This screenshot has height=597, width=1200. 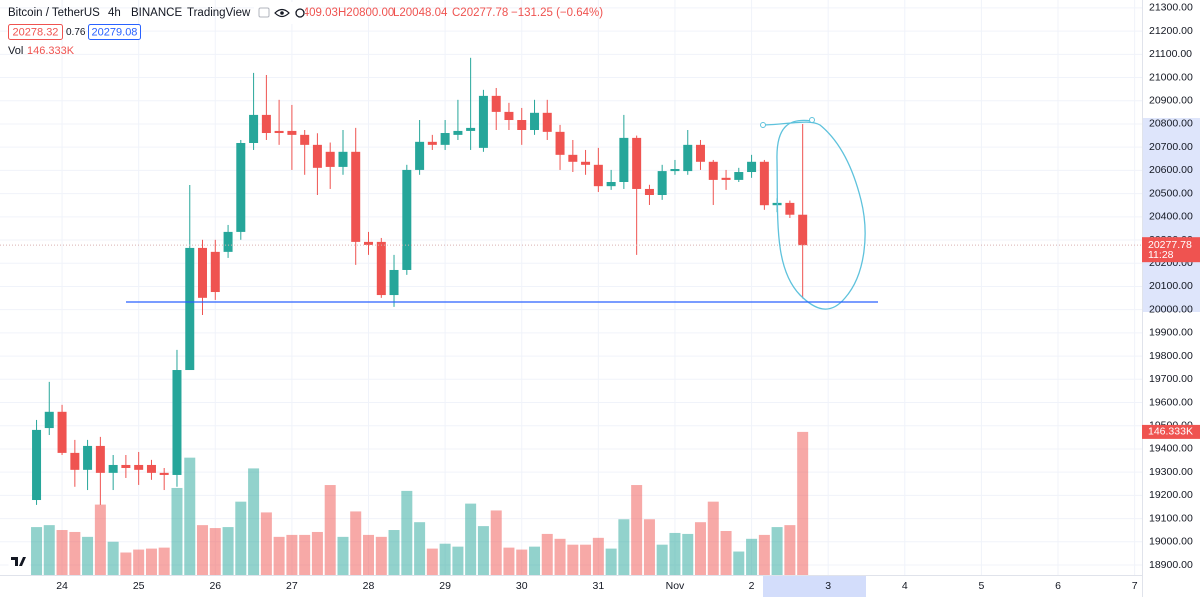 I want to click on buy-price: 20279.08, so click(x=115, y=32).